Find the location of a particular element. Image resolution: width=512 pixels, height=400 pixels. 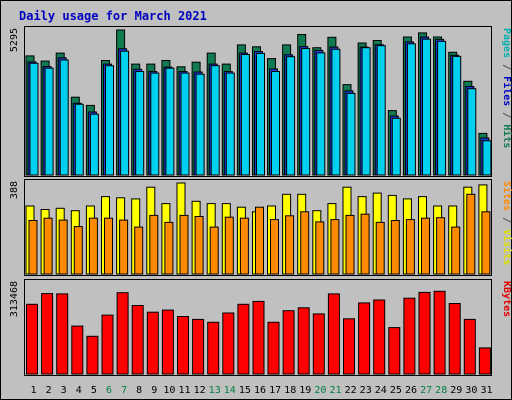

bar-kbytes-day-30: KBytes 30: 188000 is located at coordinates (469, 346).